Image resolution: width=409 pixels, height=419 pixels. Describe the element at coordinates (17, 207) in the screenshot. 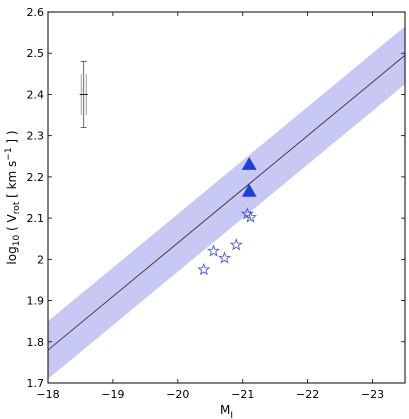

I see `y-axis-label-v-sub: rot` at that location.